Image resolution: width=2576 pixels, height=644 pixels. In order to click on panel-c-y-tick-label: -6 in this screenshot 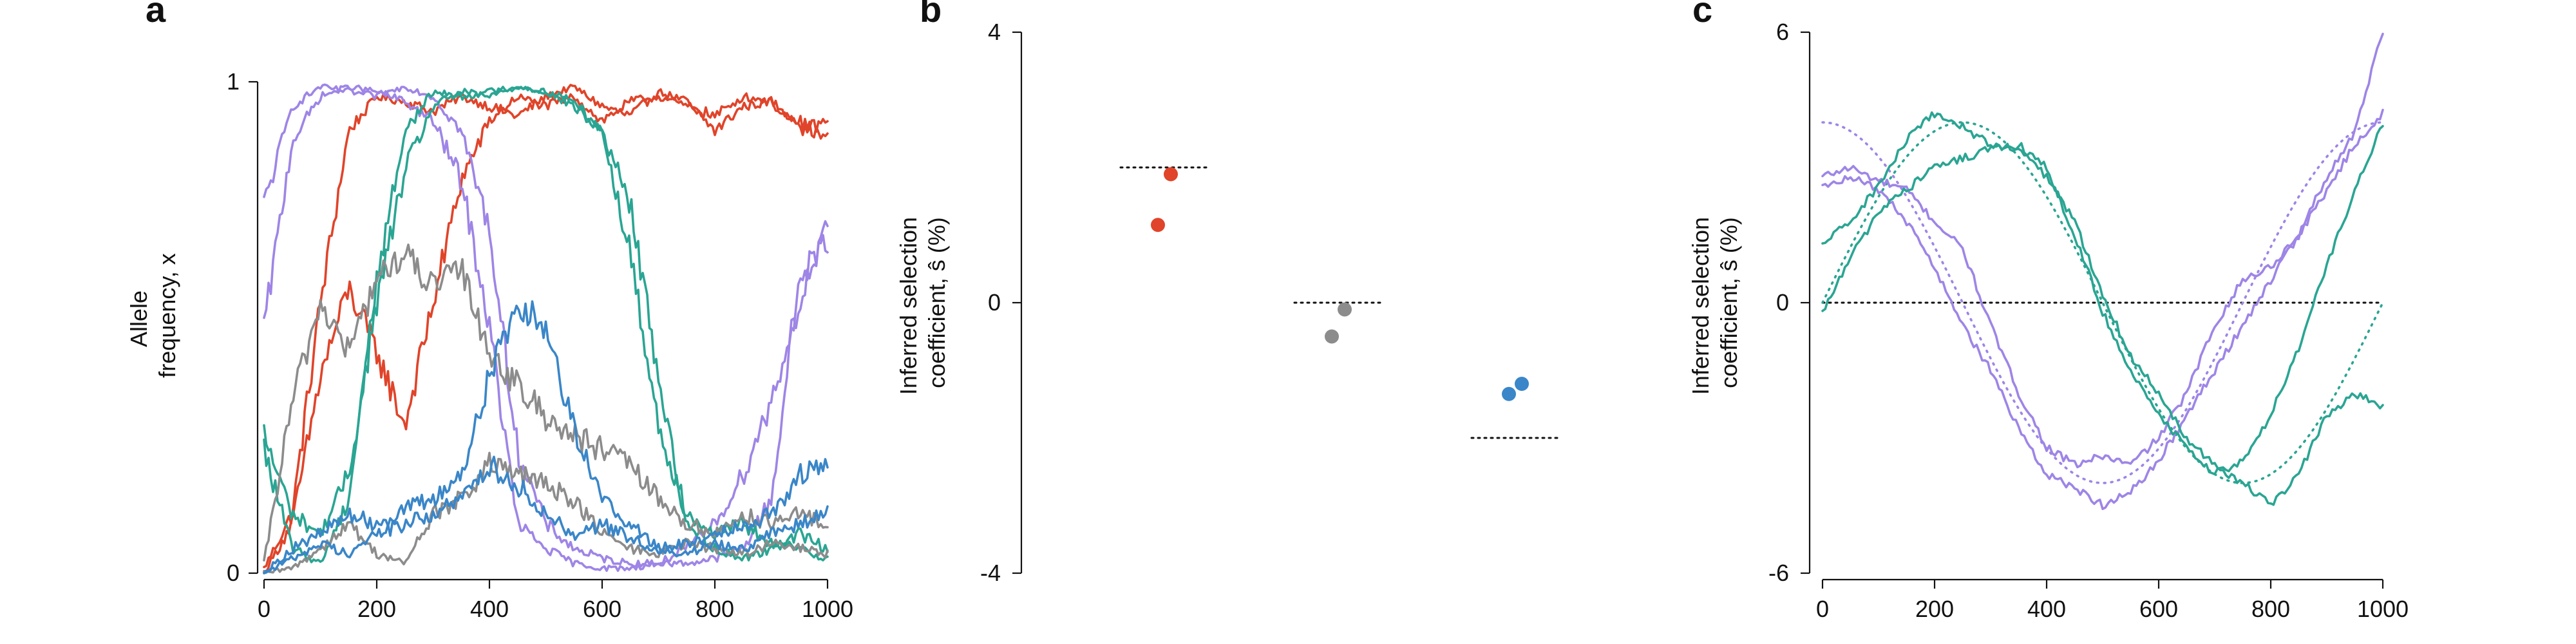, I will do `click(1779, 573)`.